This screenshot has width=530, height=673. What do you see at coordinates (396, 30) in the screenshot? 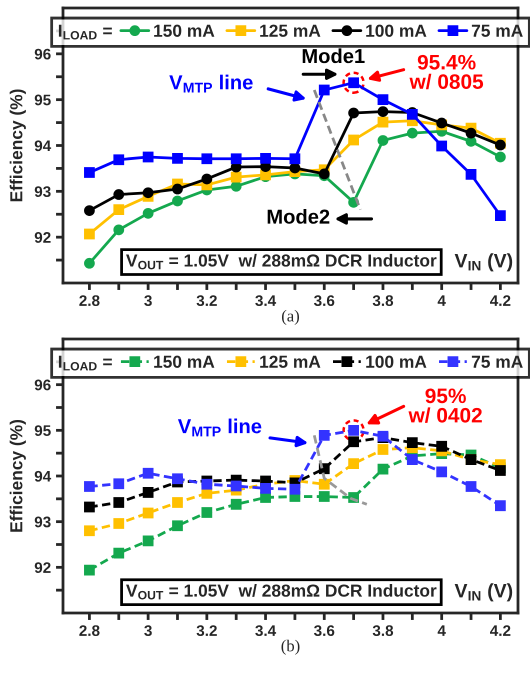
I see `legend-label: 100 mA` at bounding box center [396, 30].